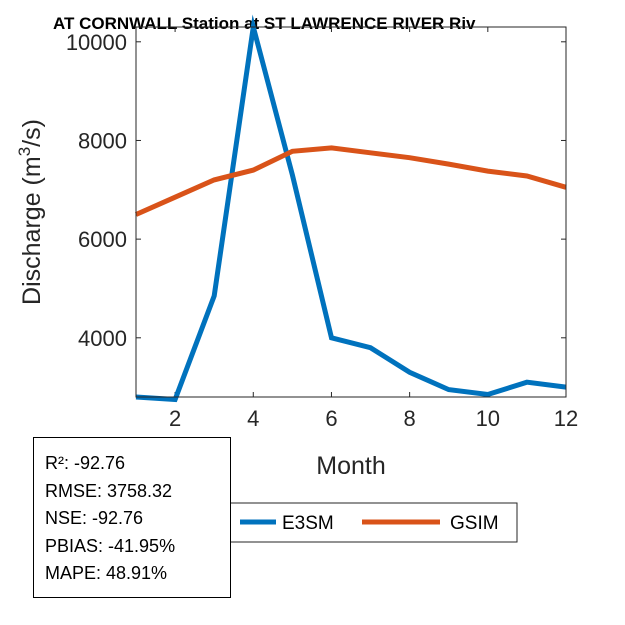 Image resolution: width=625 pixels, height=625 pixels. Describe the element at coordinates (474, 523) in the screenshot. I see `legend-label-gsim: GSIM` at that location.